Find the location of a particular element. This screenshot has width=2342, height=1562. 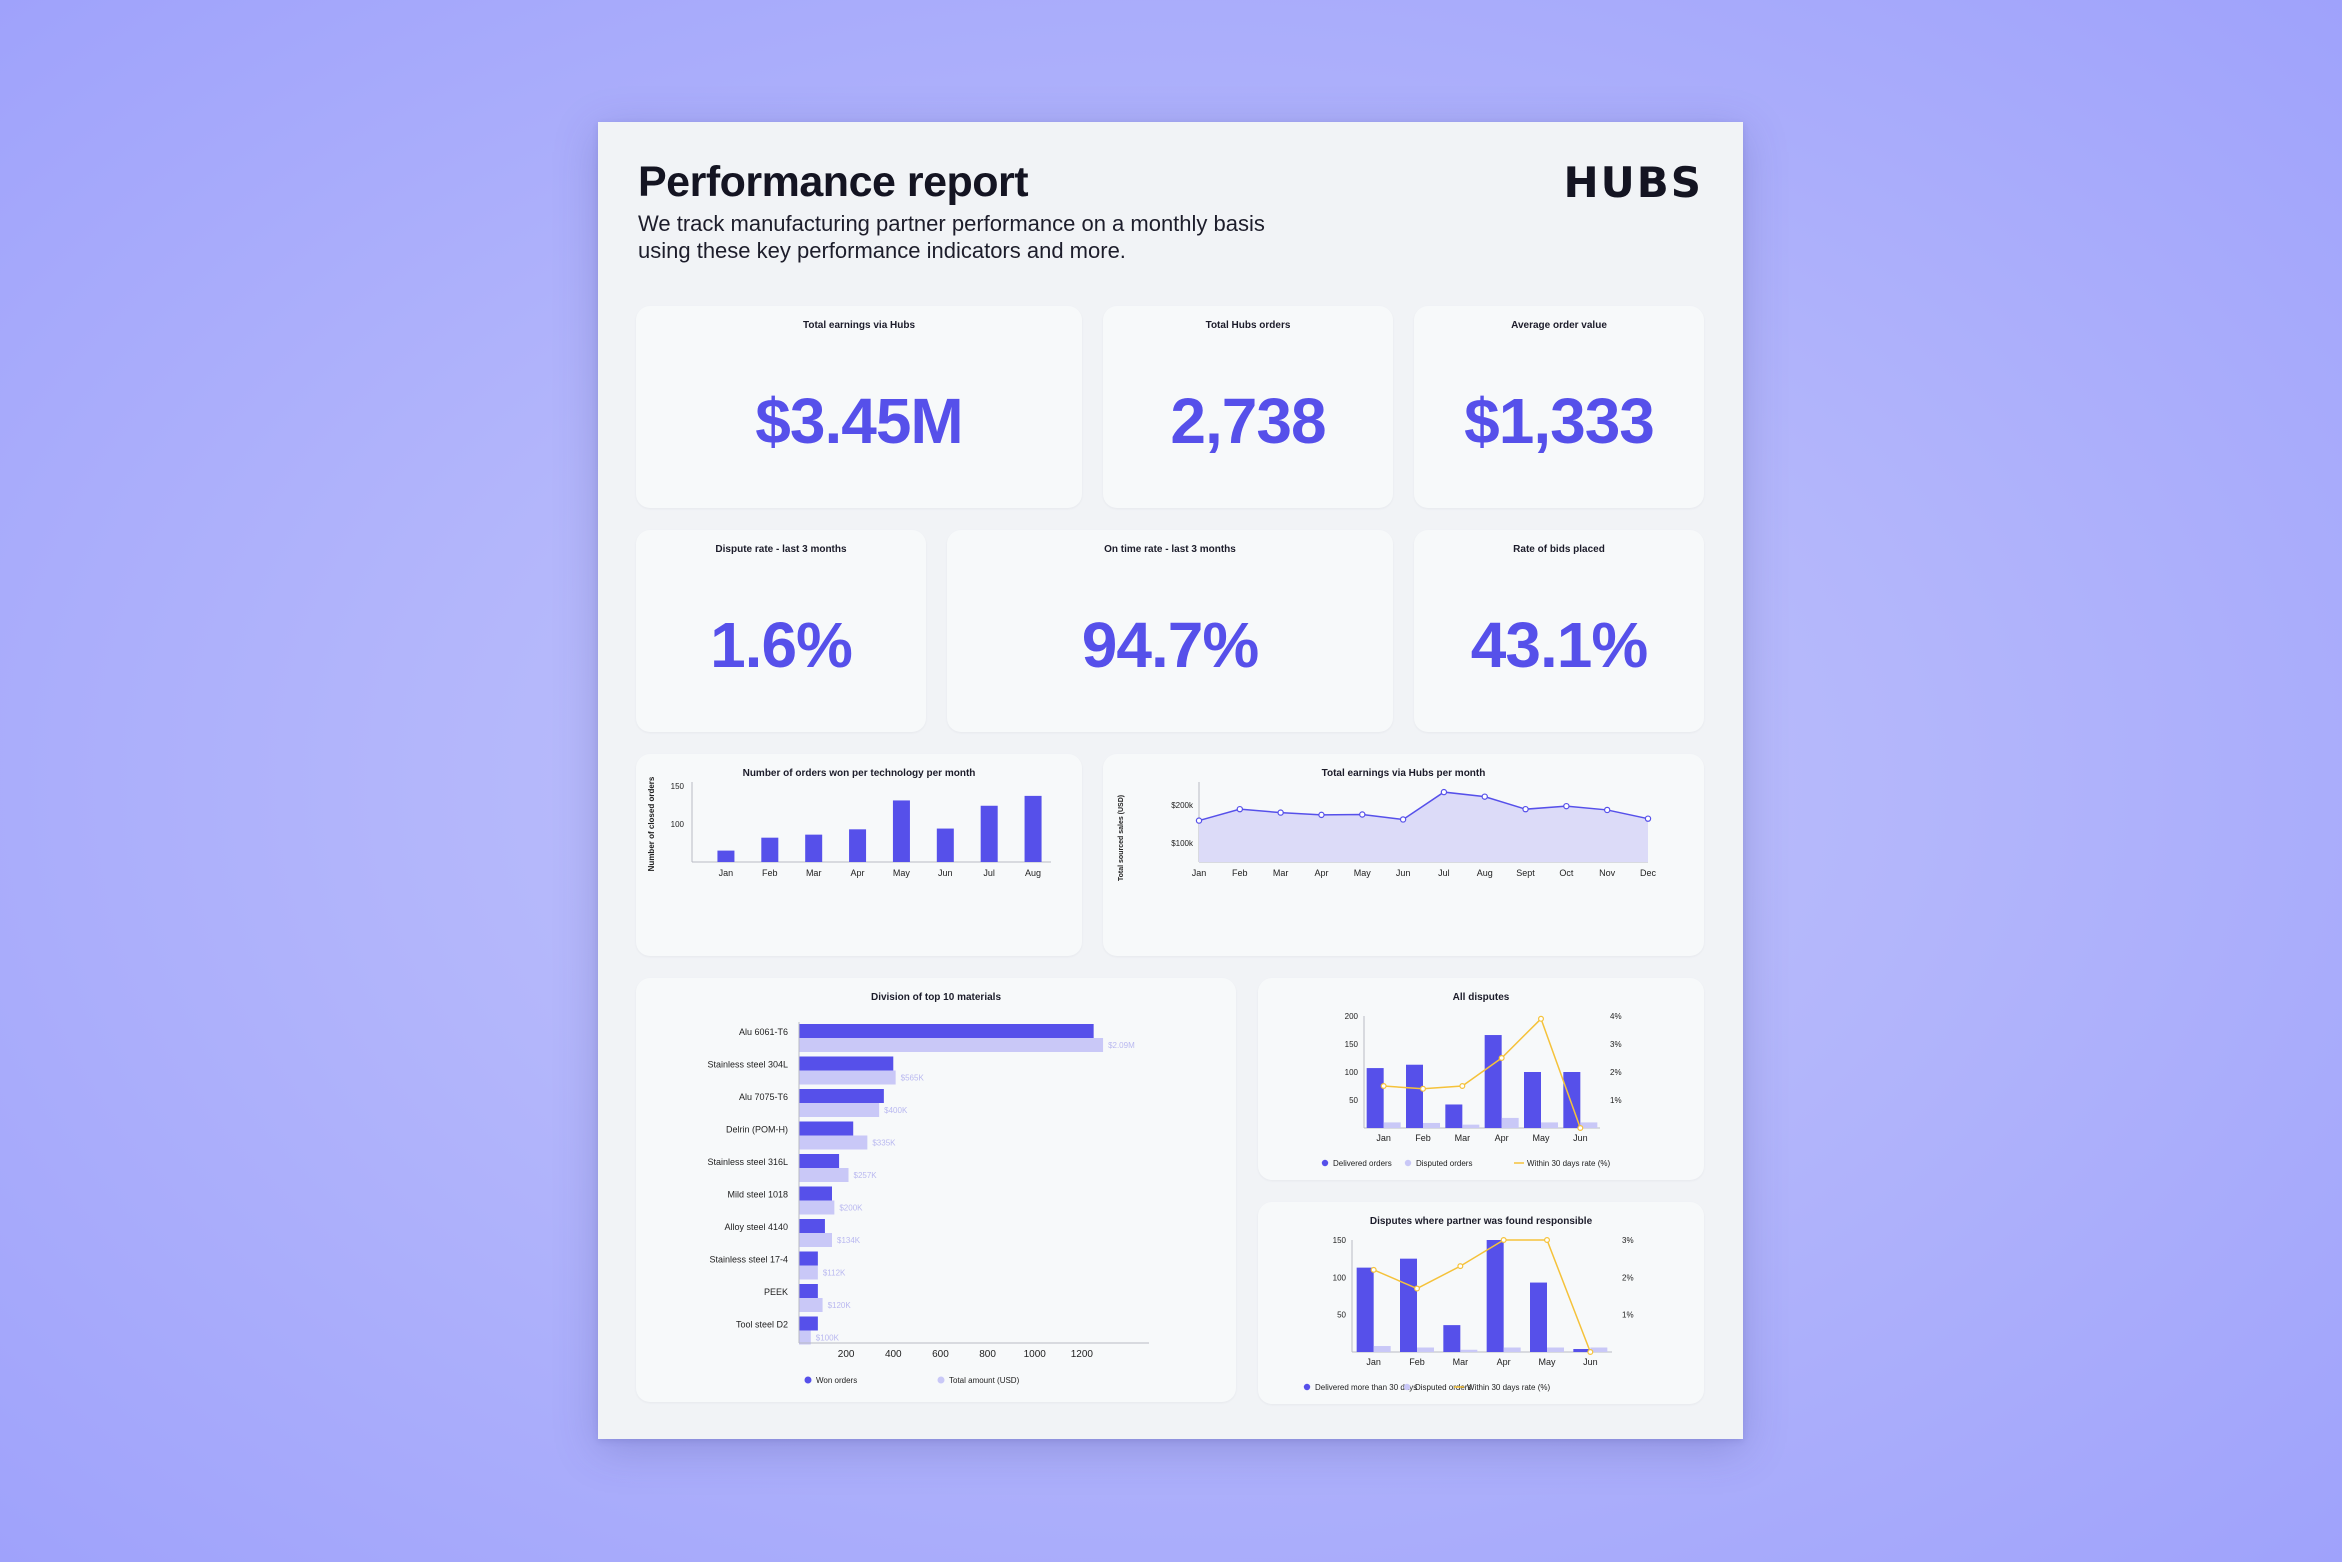

kpi-card-bid-rate: Rate of bids placed 43.1% is located at coordinates (1559, 631).